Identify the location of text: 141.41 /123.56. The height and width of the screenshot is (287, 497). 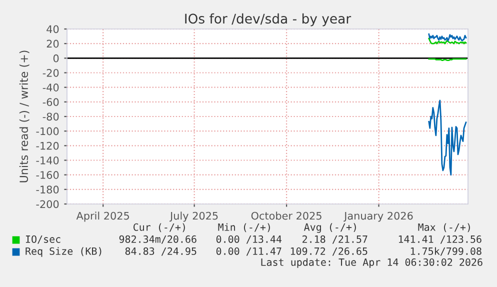
(440, 239).